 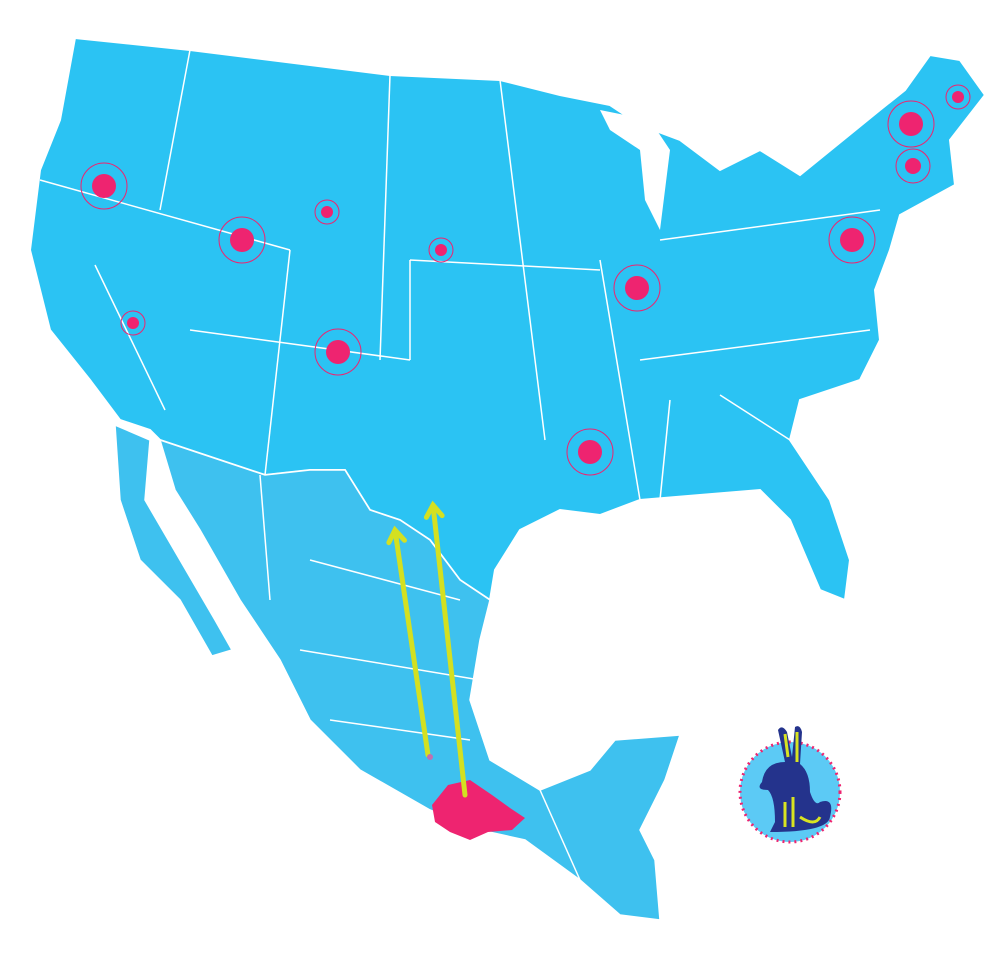 What do you see at coordinates (478, 810) in the screenshot?
I see `highlighted-region-oaxaca` at bounding box center [478, 810].